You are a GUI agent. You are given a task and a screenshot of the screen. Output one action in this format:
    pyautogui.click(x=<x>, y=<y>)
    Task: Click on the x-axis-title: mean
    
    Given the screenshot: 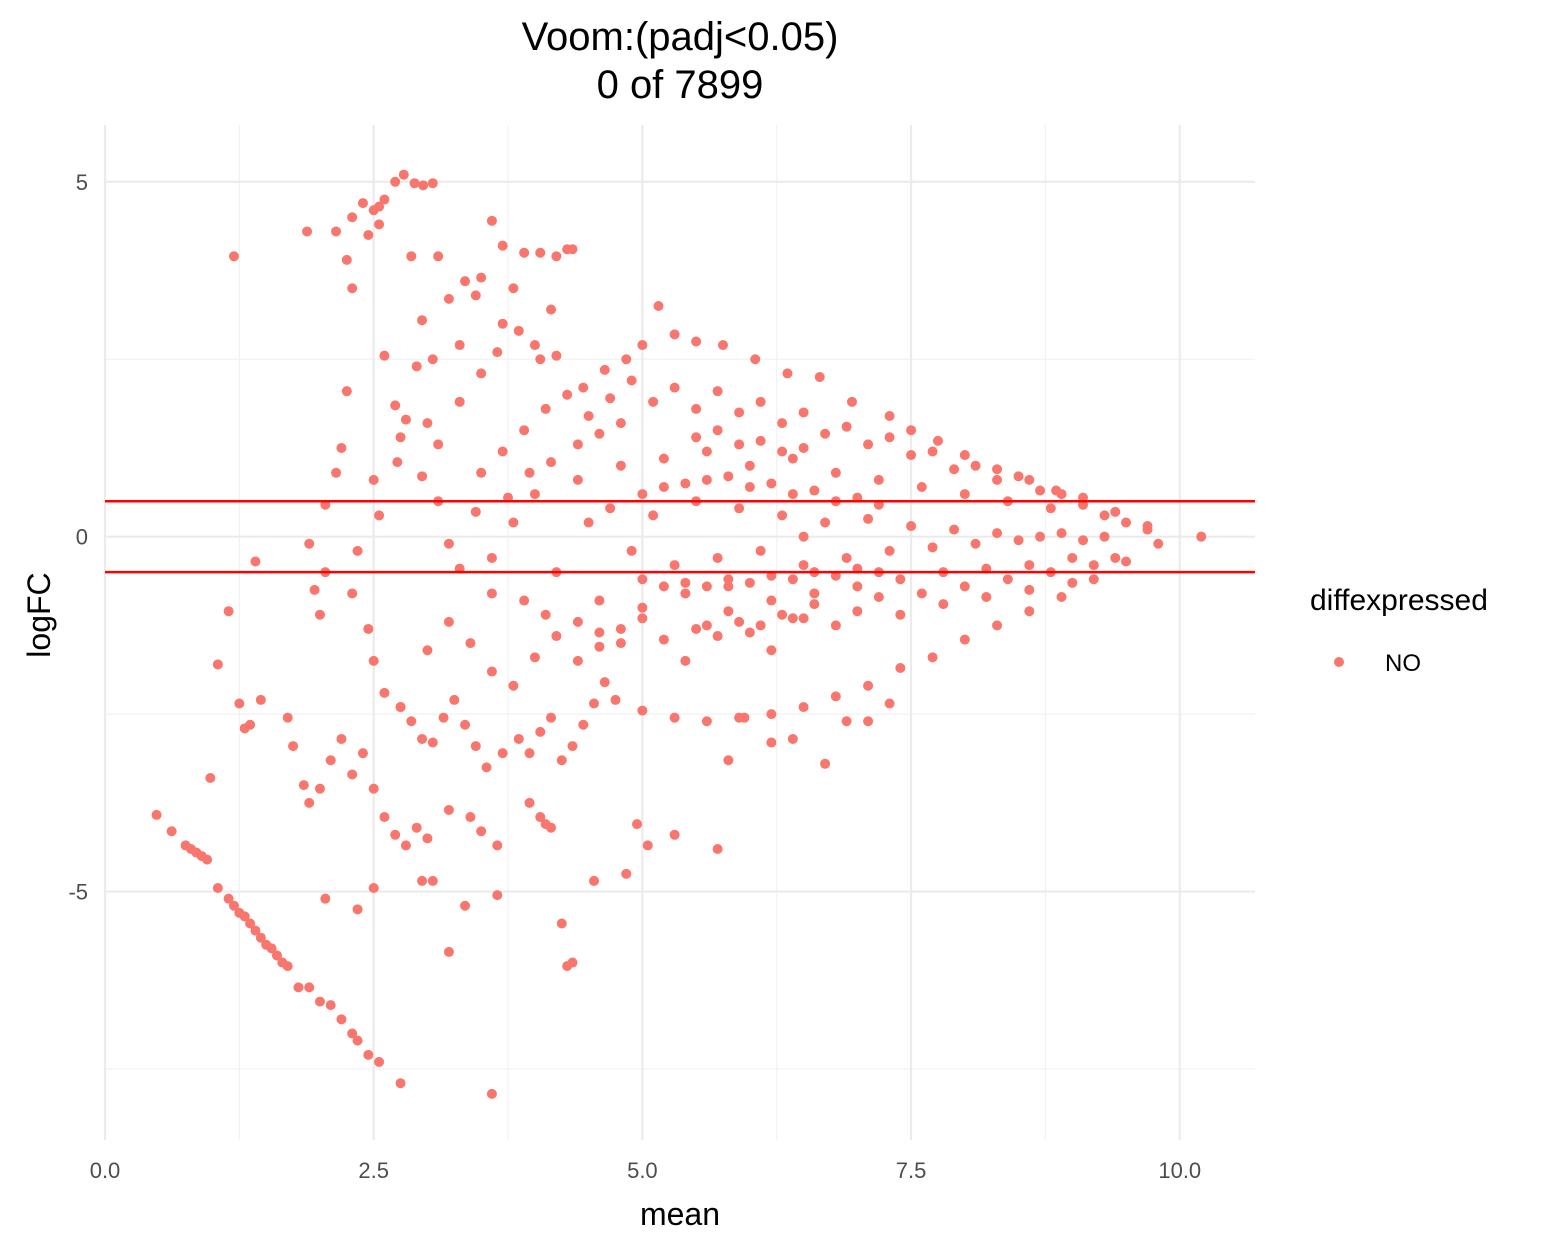 What is the action you would take?
    pyautogui.click(x=680, y=1214)
    